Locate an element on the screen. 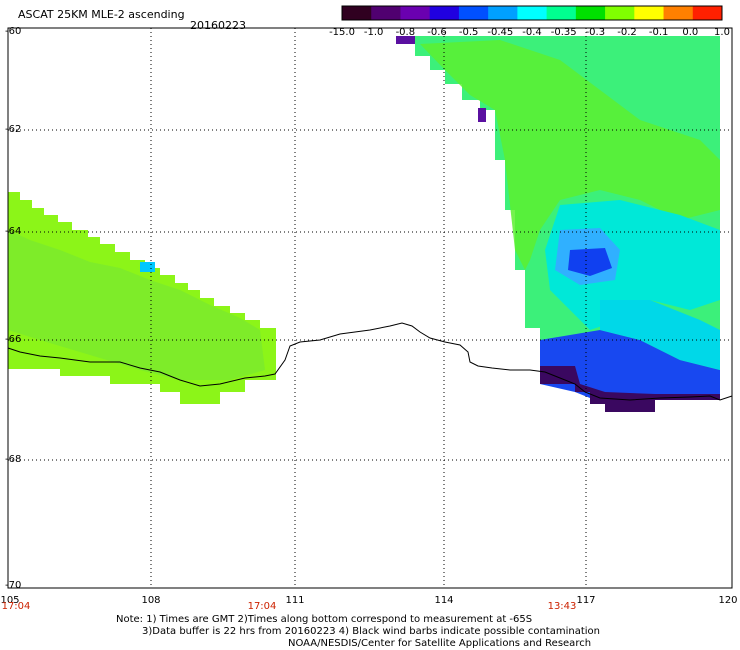 Image resolution: width=740 pixels, height=650 pixels. colorbar-tick-label: -0.8 is located at coordinates (405, 32).